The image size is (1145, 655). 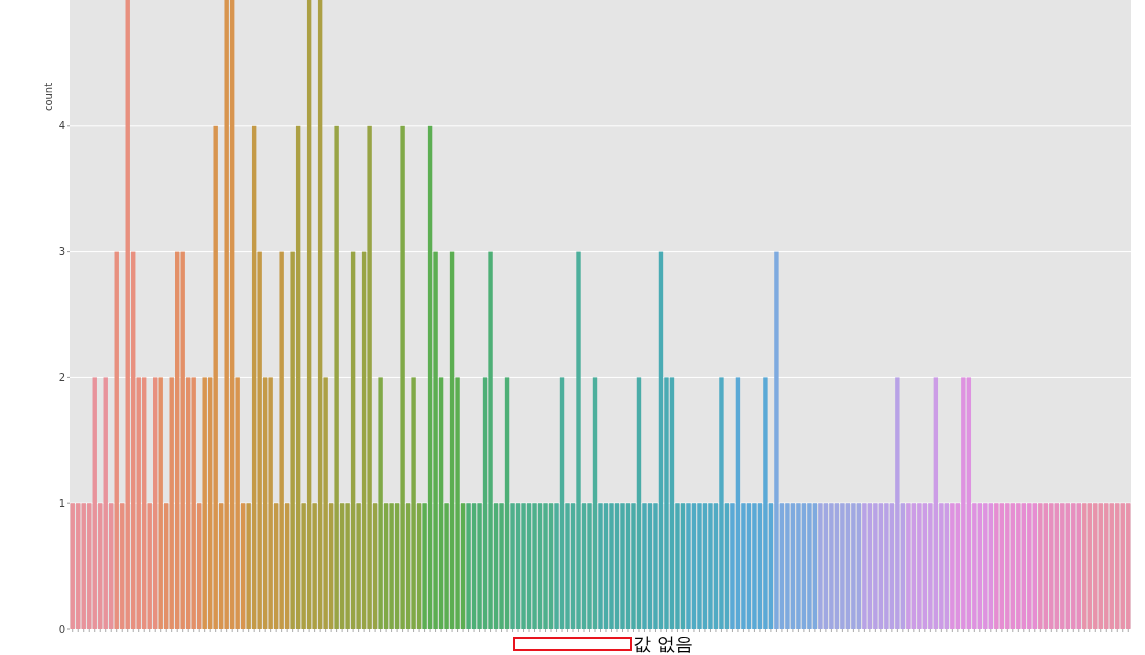 I want to click on y-tick-label: 2, so click(x=61, y=377).